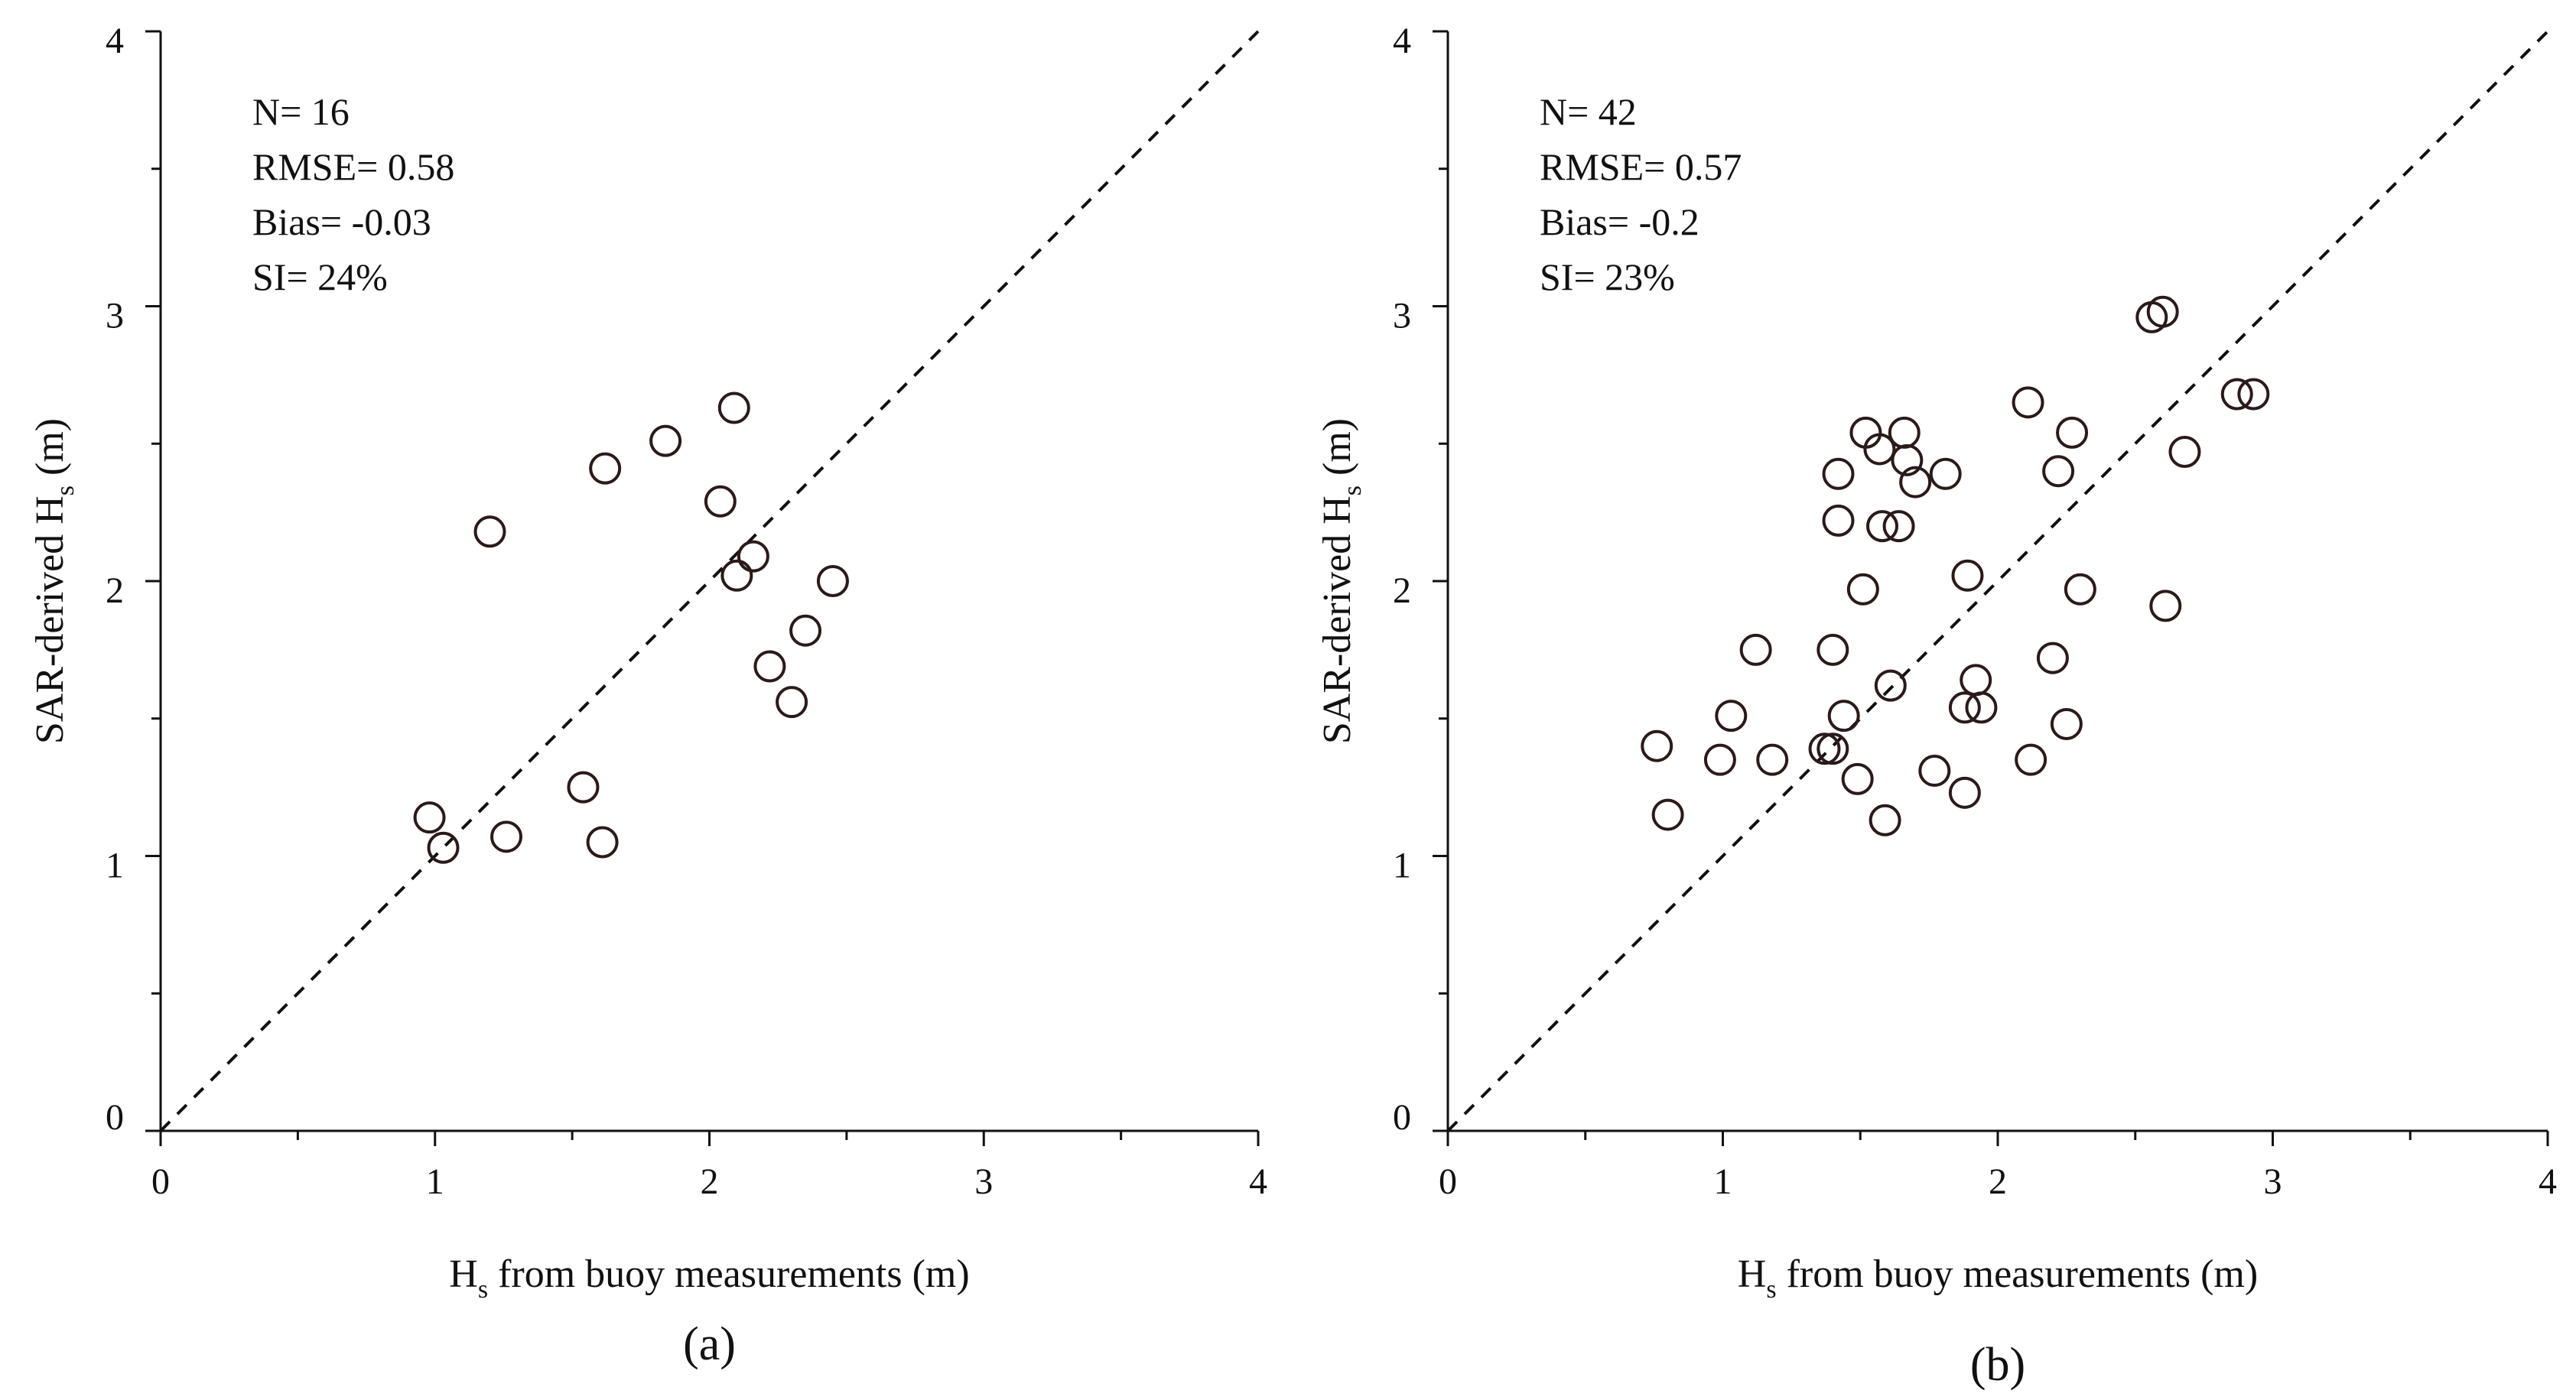 The width and height of the screenshot is (2576, 1400). Describe the element at coordinates (709, 1344) in the screenshot. I see `panel-label: (a)` at that location.